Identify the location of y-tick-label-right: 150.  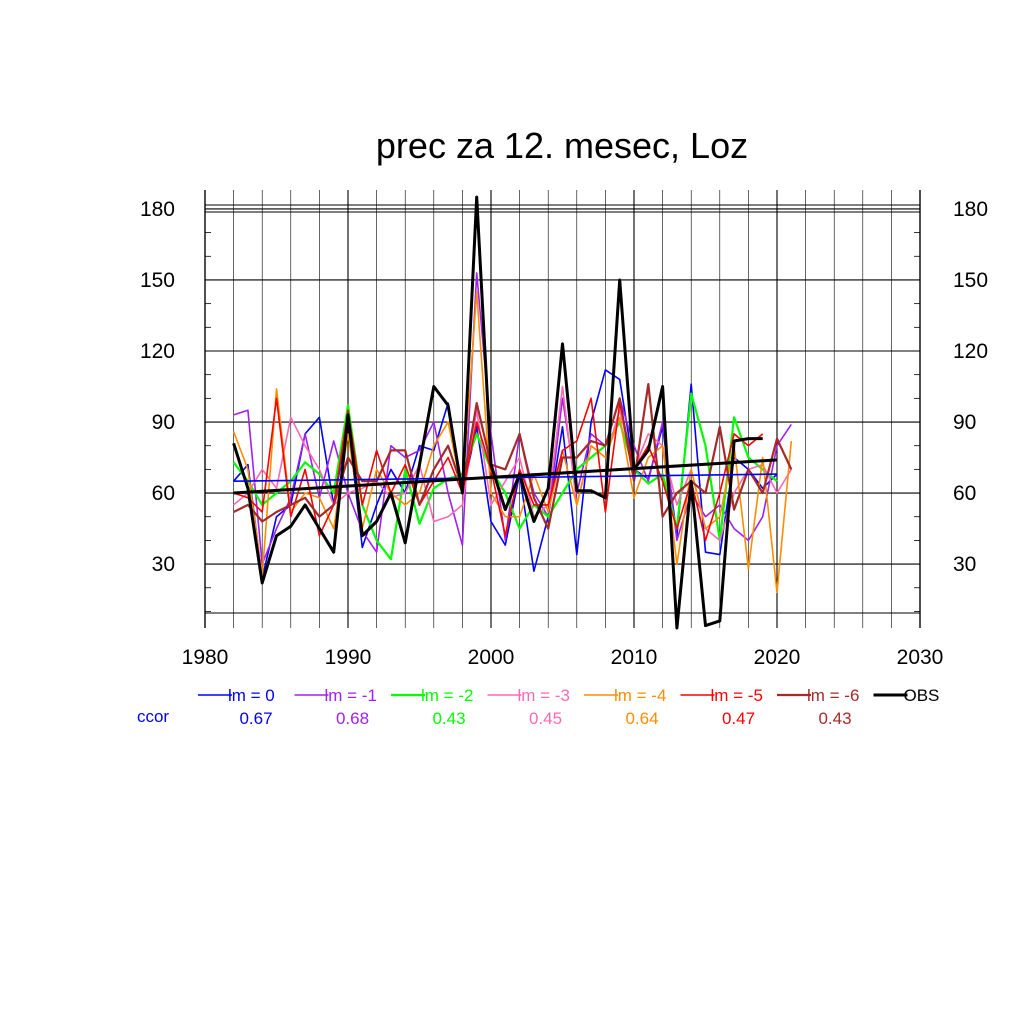
(970, 280).